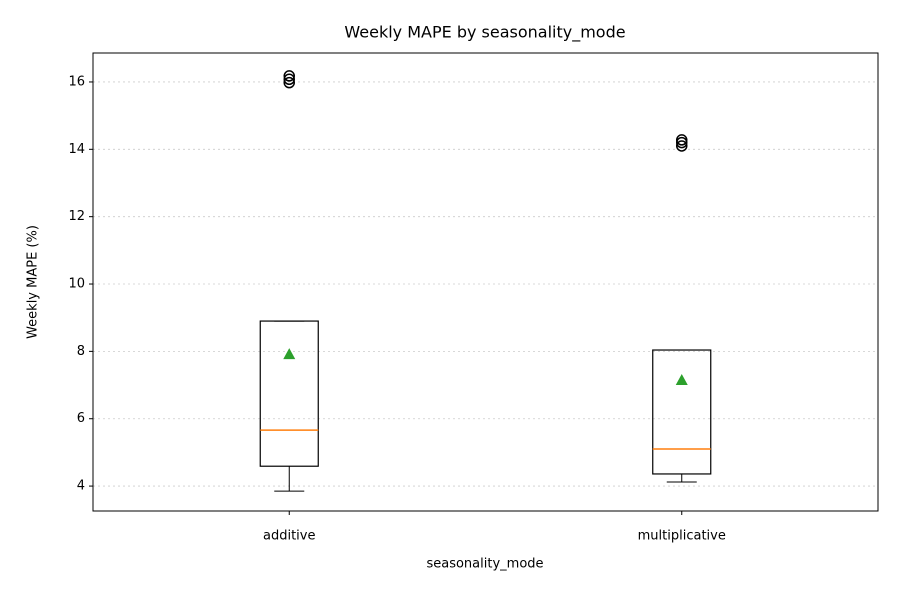  I want to click on x-tick-label: additive, so click(289, 536).